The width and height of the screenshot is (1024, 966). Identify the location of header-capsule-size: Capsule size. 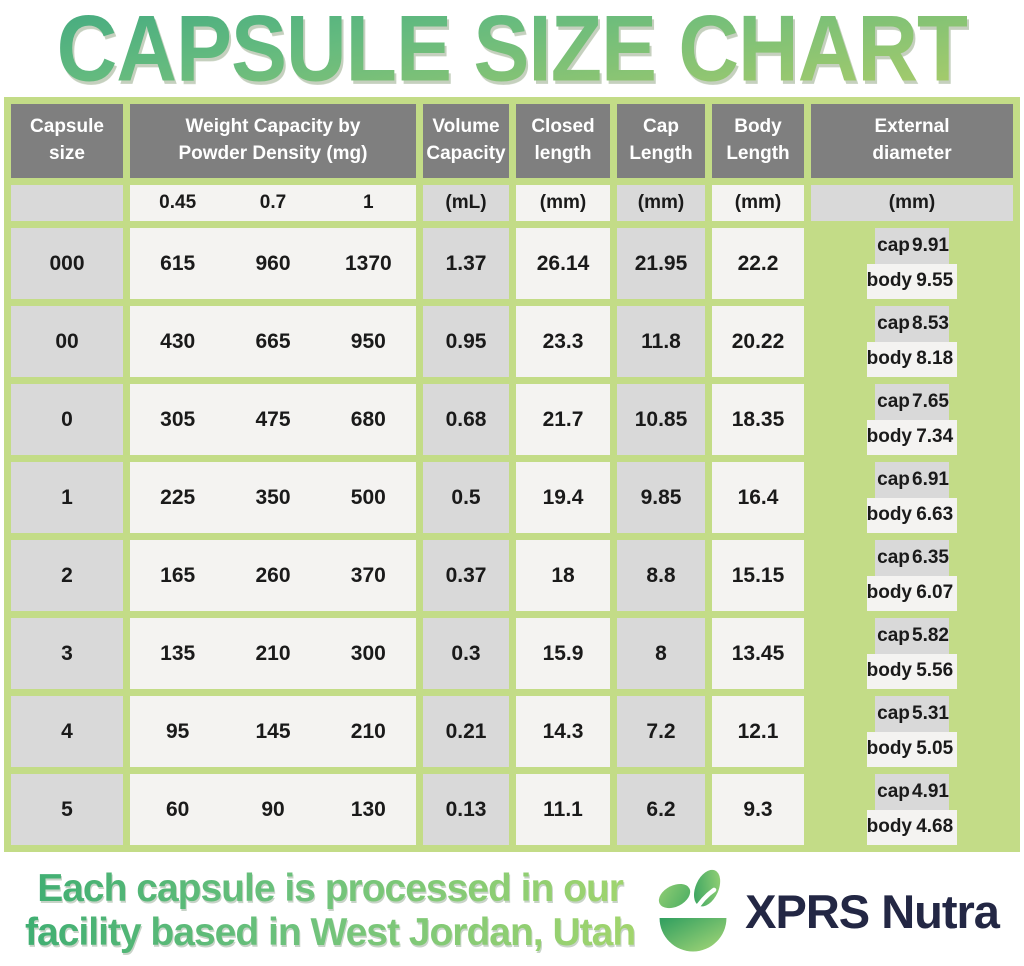
(67, 141).